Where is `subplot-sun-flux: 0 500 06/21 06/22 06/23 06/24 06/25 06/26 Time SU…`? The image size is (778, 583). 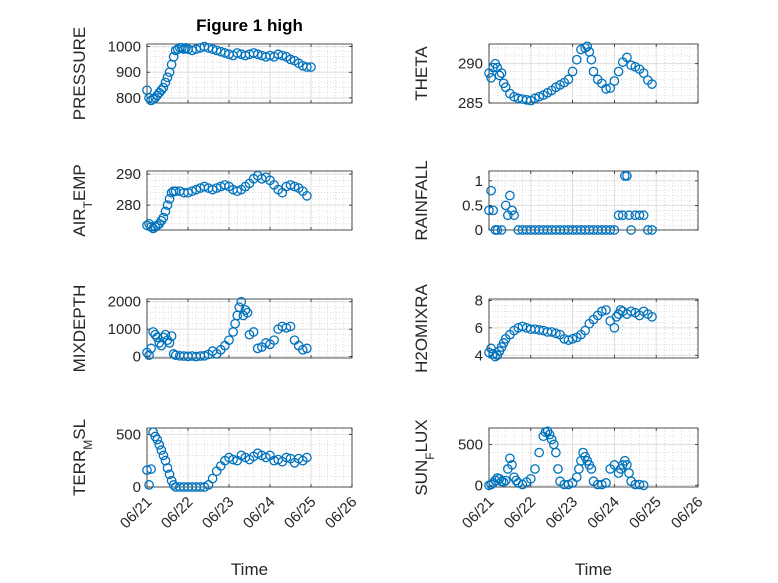
subplot-sun-flux: 0 500 06/21 06/22 06/23 06/24 06/25 06/26 Time SU… is located at coordinates (559, 499).